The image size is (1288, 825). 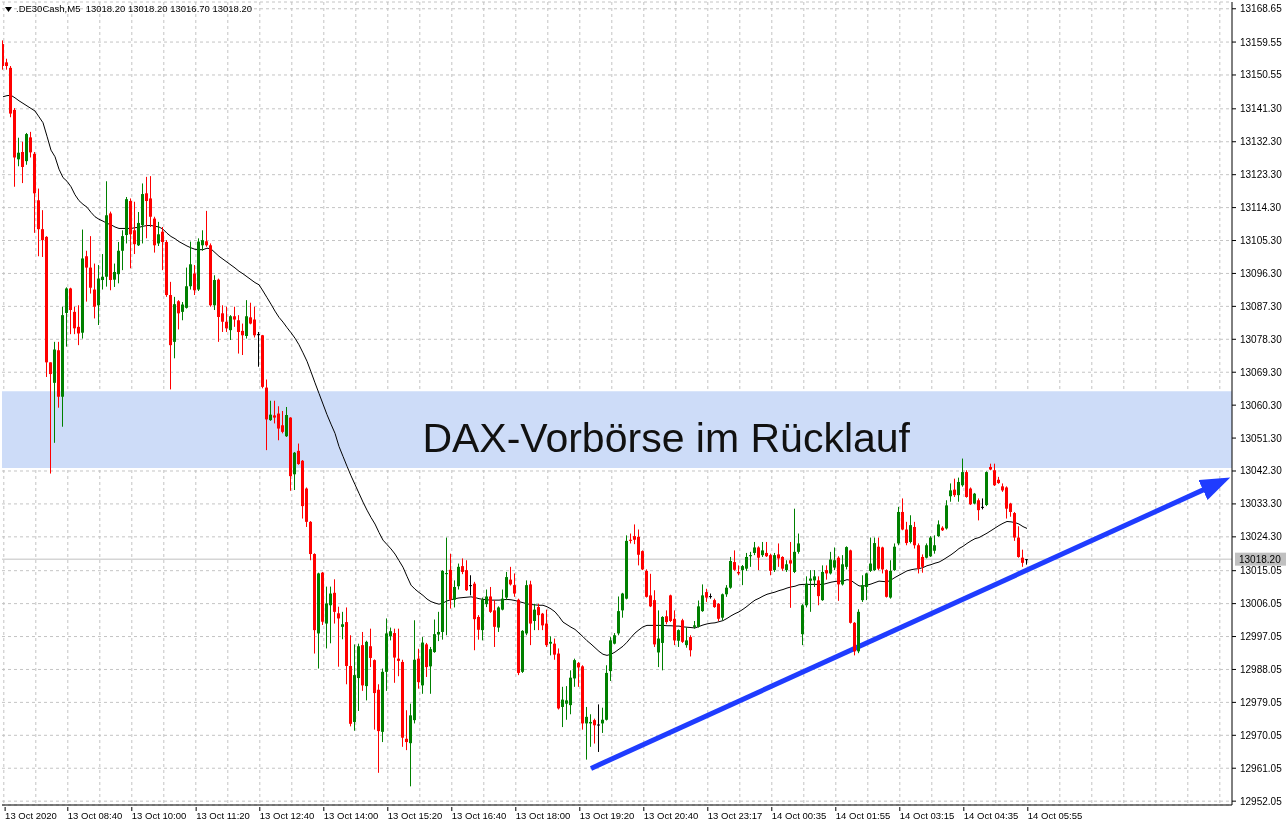 What do you see at coordinates (1261, 801) in the screenshot?
I see `y-tick-label: 12952.05` at bounding box center [1261, 801].